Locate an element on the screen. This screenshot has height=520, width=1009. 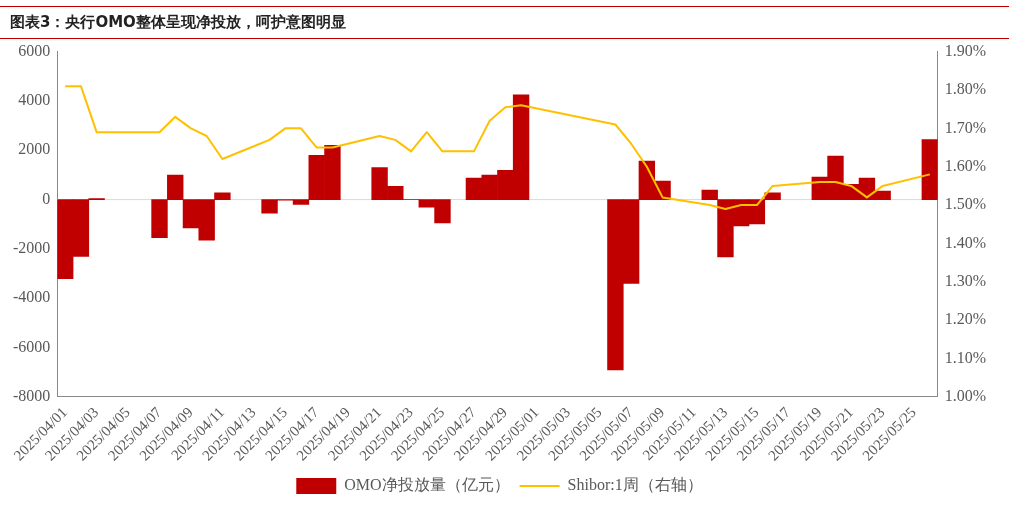
y2-tick-label: 1.30% is located at coordinates (965, 281).